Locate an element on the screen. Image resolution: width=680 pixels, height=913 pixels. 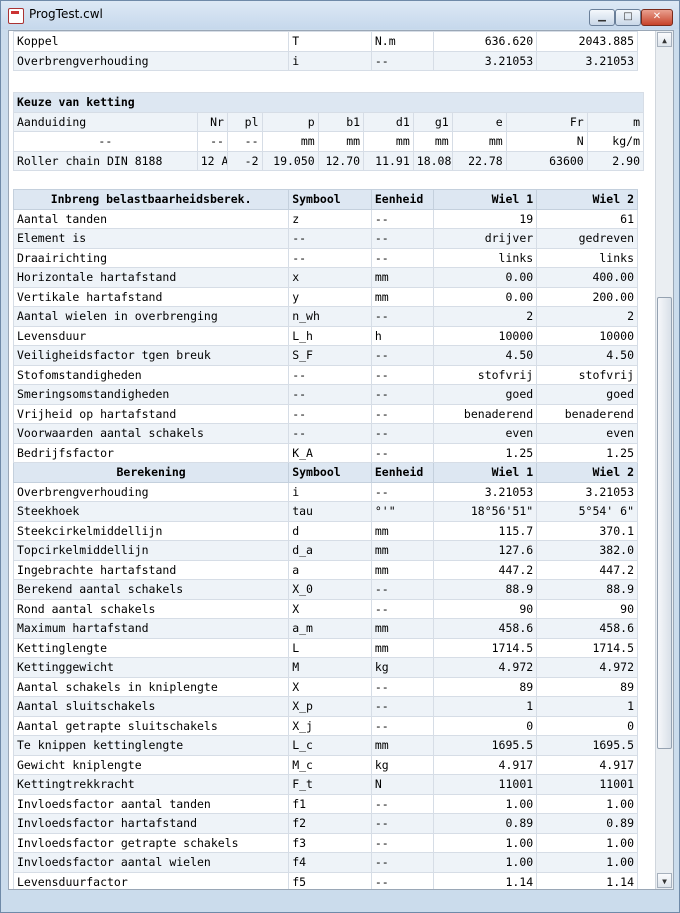
table-row: Maximum hartafstand a_m mm 458.6 458.6 is located at coordinates (325, 628).